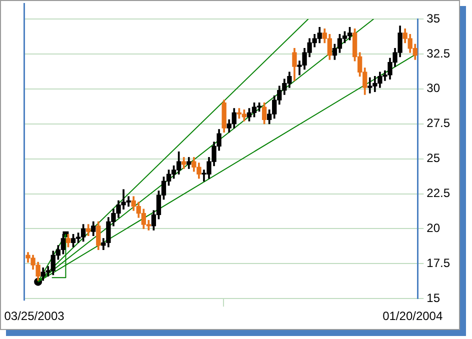 This screenshot has height=339, width=472. Describe the element at coordinates (438, 193) in the screenshot. I see `y-tick-label: 22.5` at that location.